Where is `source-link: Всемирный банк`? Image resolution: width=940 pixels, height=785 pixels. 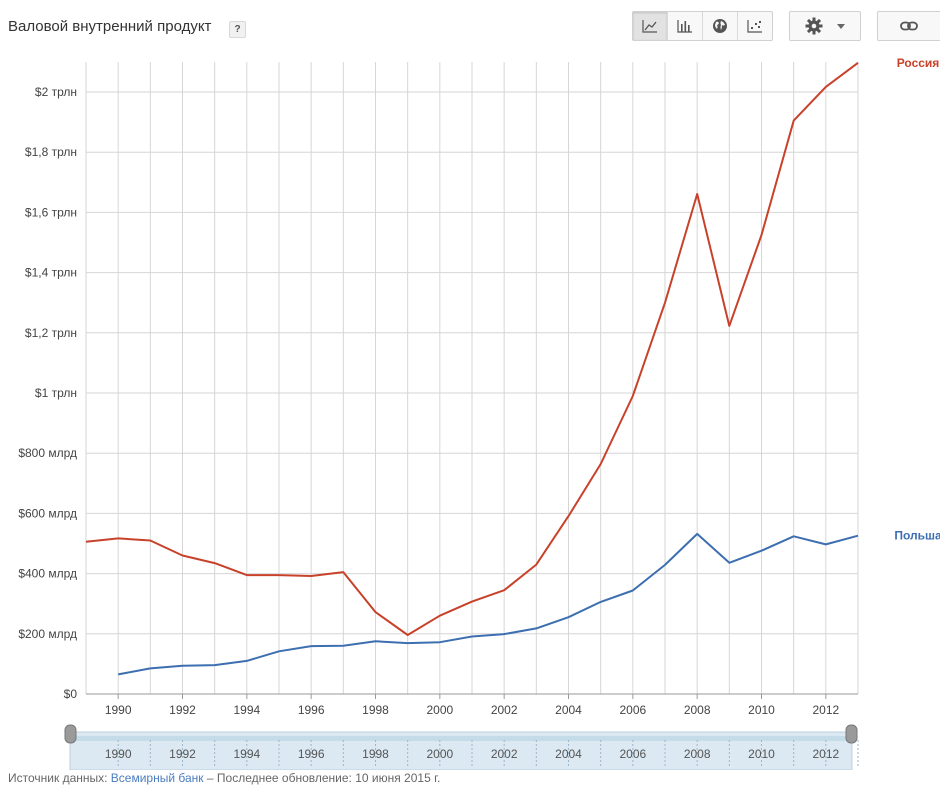
source-link: Всемирный банк is located at coordinates (157, 778).